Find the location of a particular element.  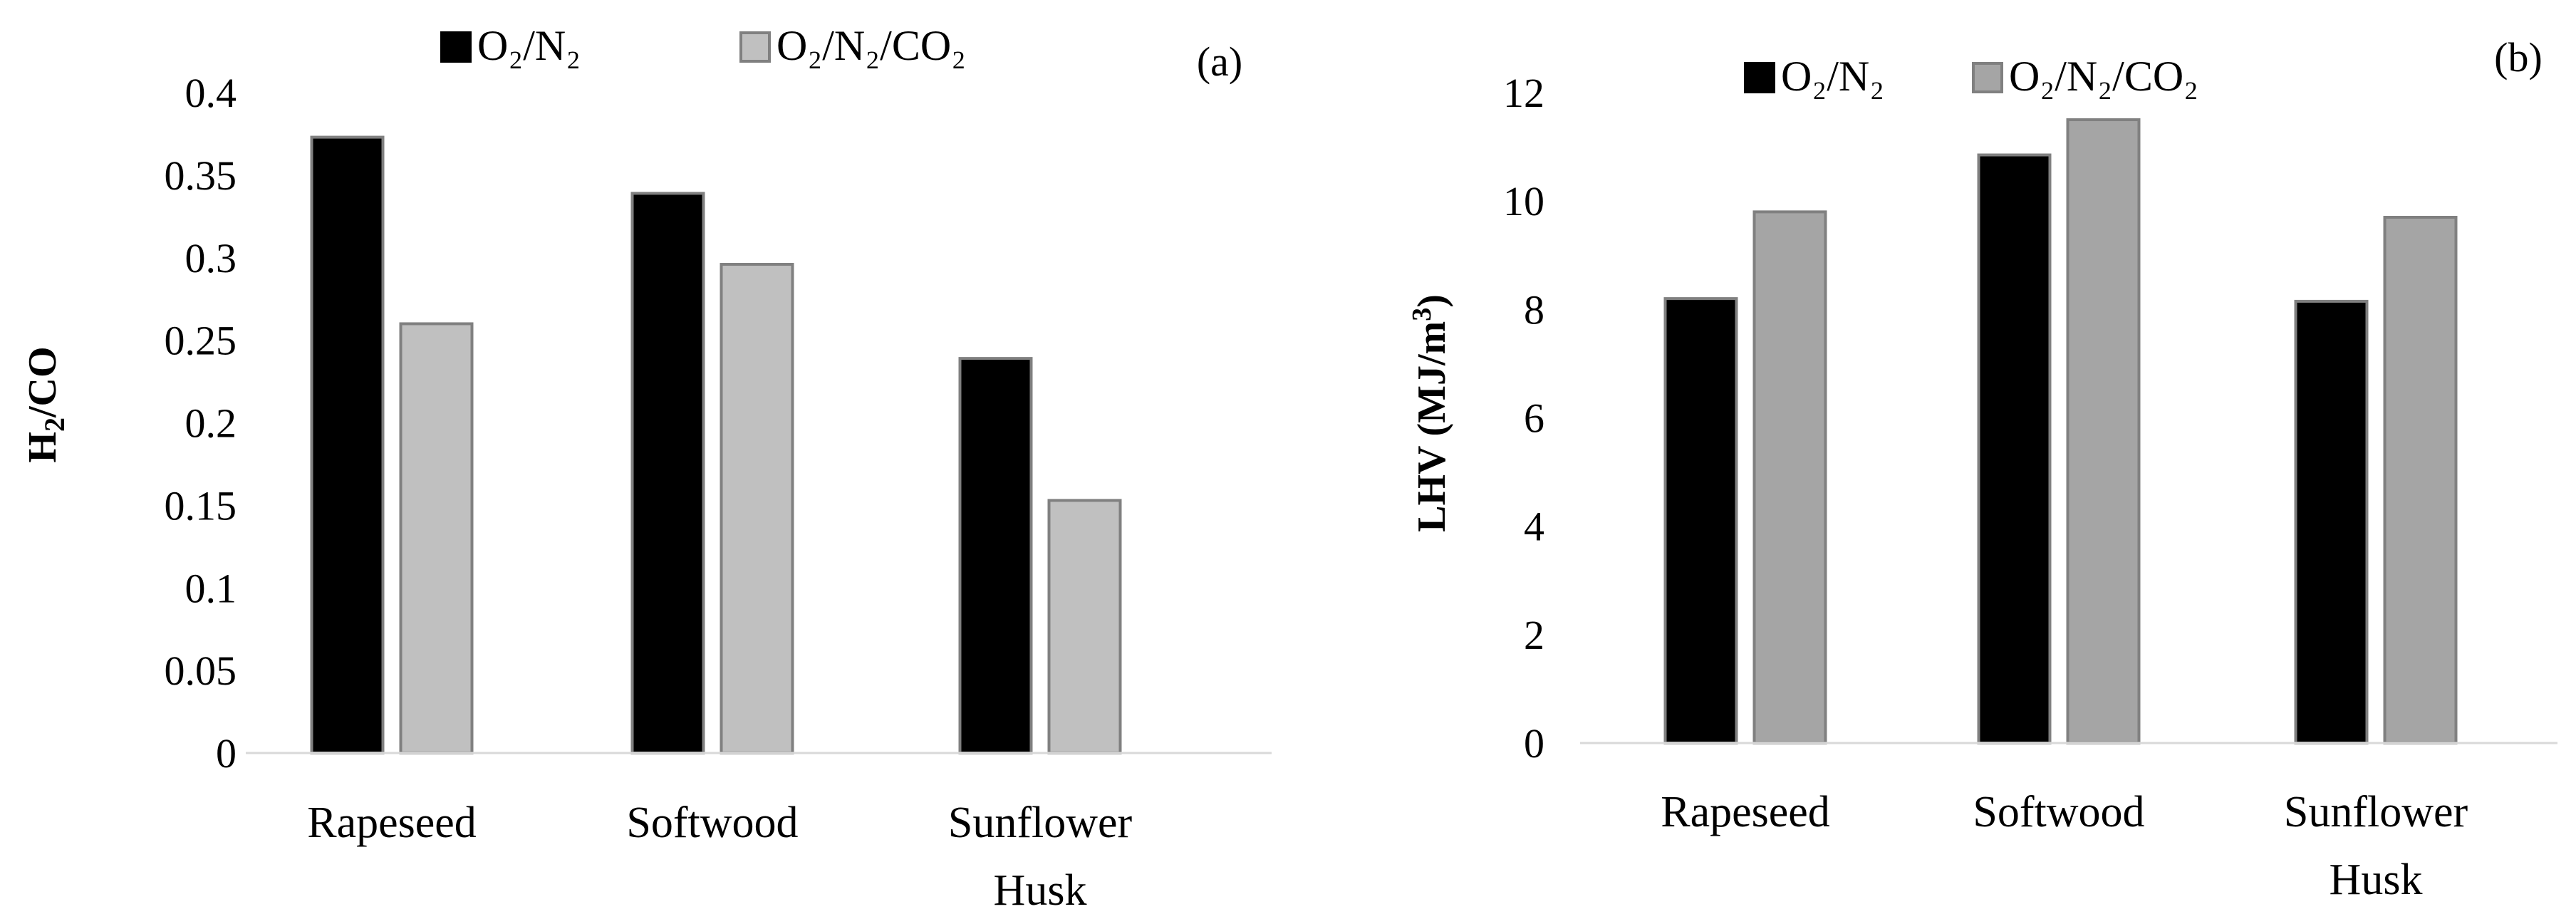

chart-b-panel-label: (b) is located at coordinates (2518, 57).